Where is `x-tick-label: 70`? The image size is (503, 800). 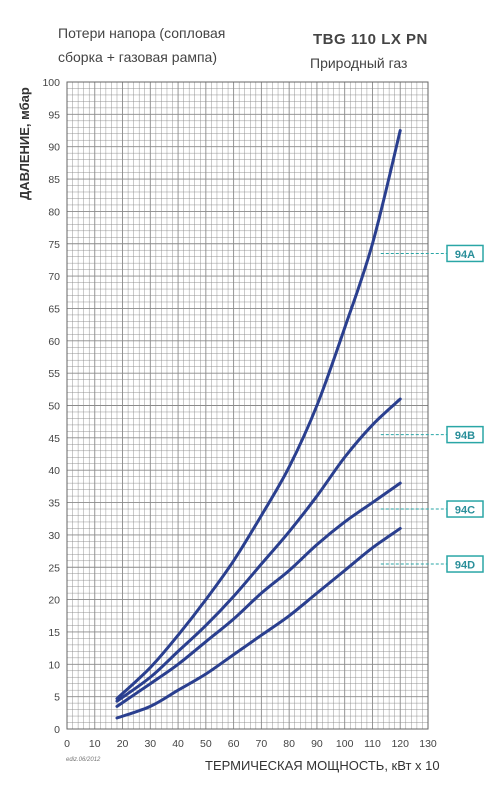
x-tick-label: 70 is located at coordinates (262, 744).